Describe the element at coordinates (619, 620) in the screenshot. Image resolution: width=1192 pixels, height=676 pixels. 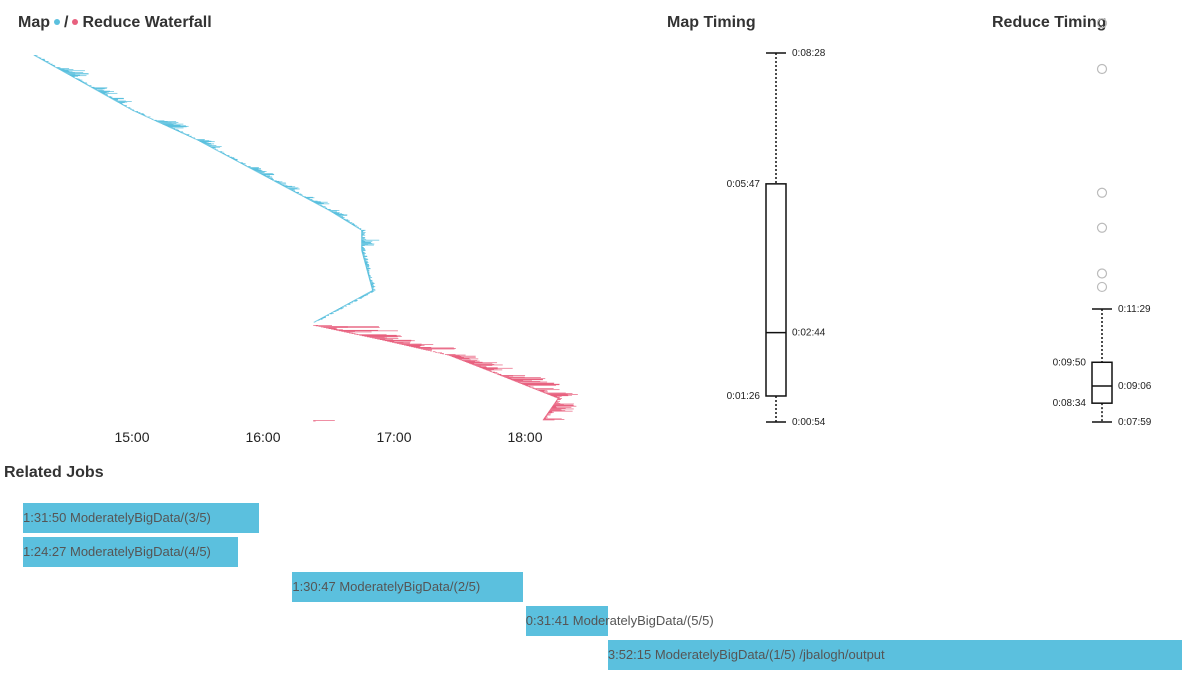
I see `related-job-label: 0:31:41 ModeratelyBigData/(5/5)` at that location.